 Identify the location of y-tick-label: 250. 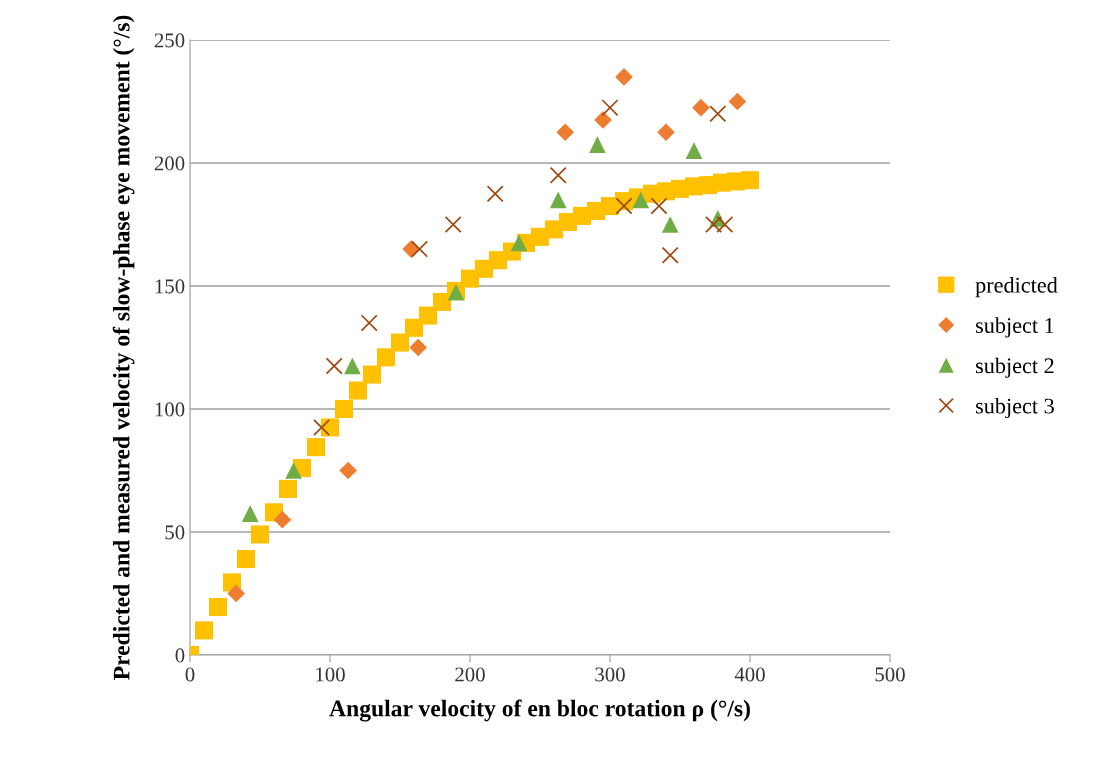
(169, 40).